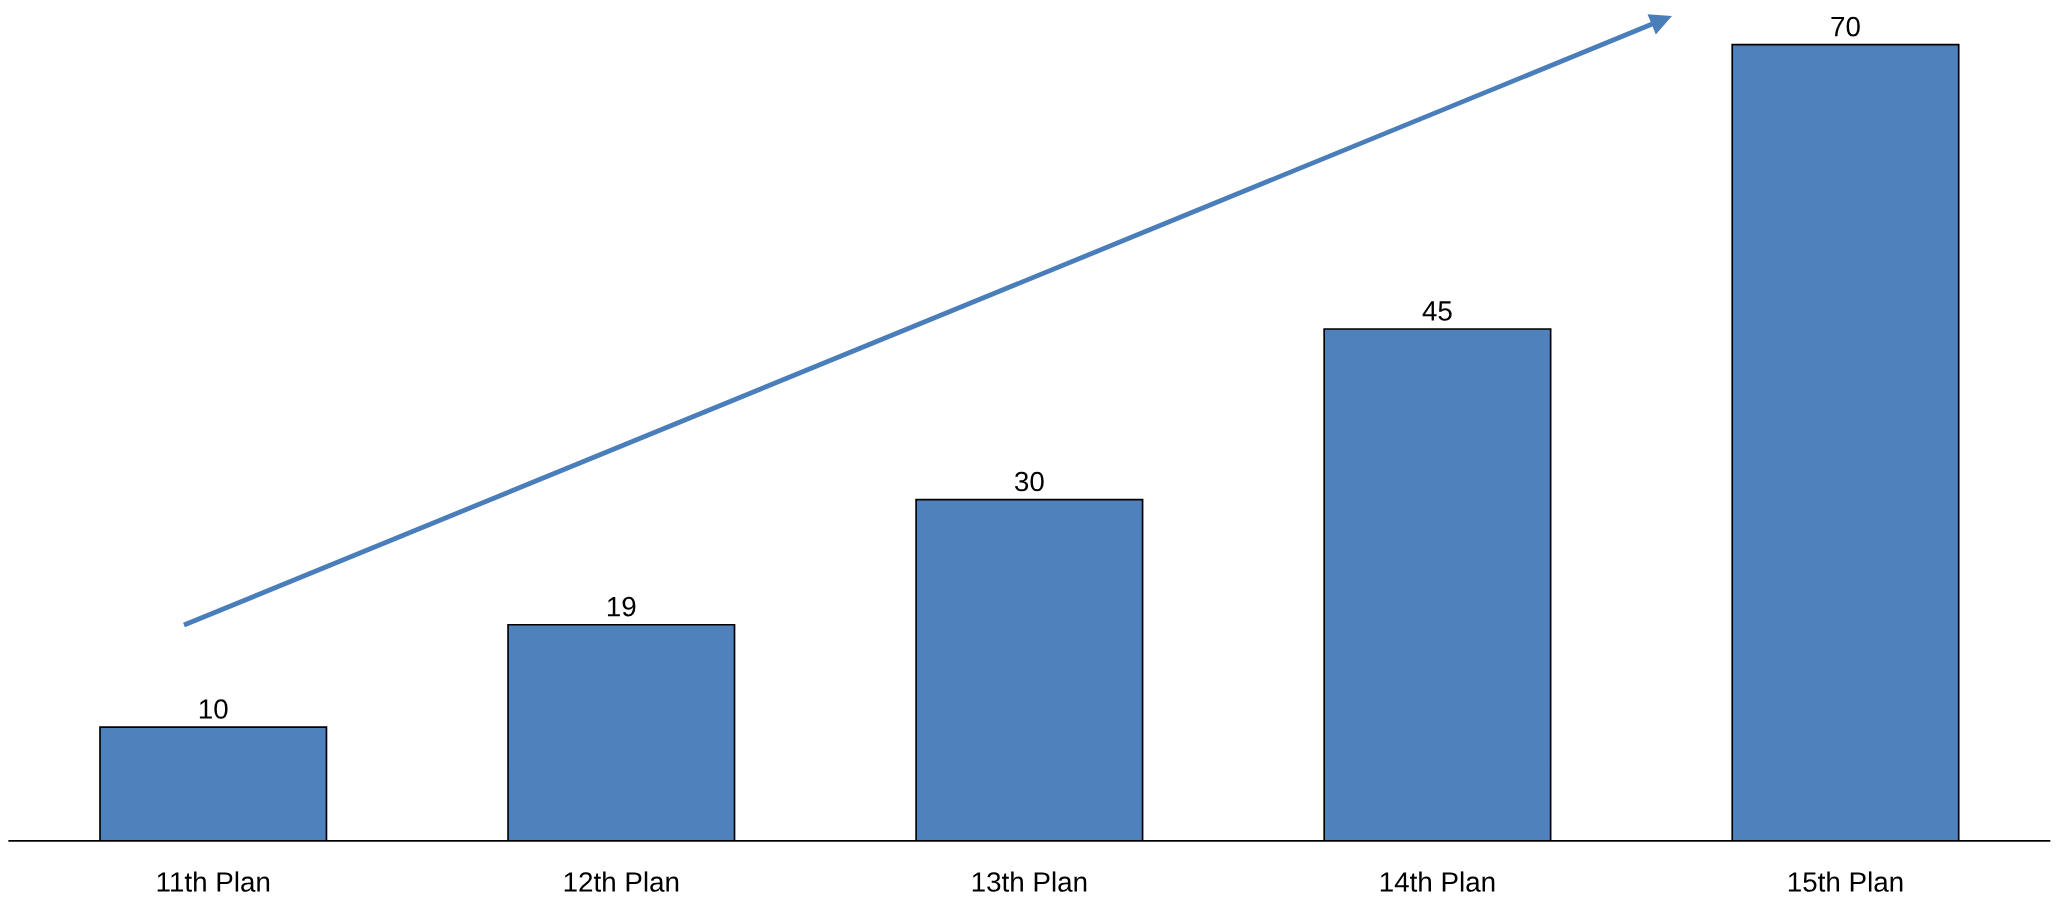 This screenshot has height=921, width=2060. What do you see at coordinates (1437, 311) in the screenshot?
I see `data-label: 45` at bounding box center [1437, 311].